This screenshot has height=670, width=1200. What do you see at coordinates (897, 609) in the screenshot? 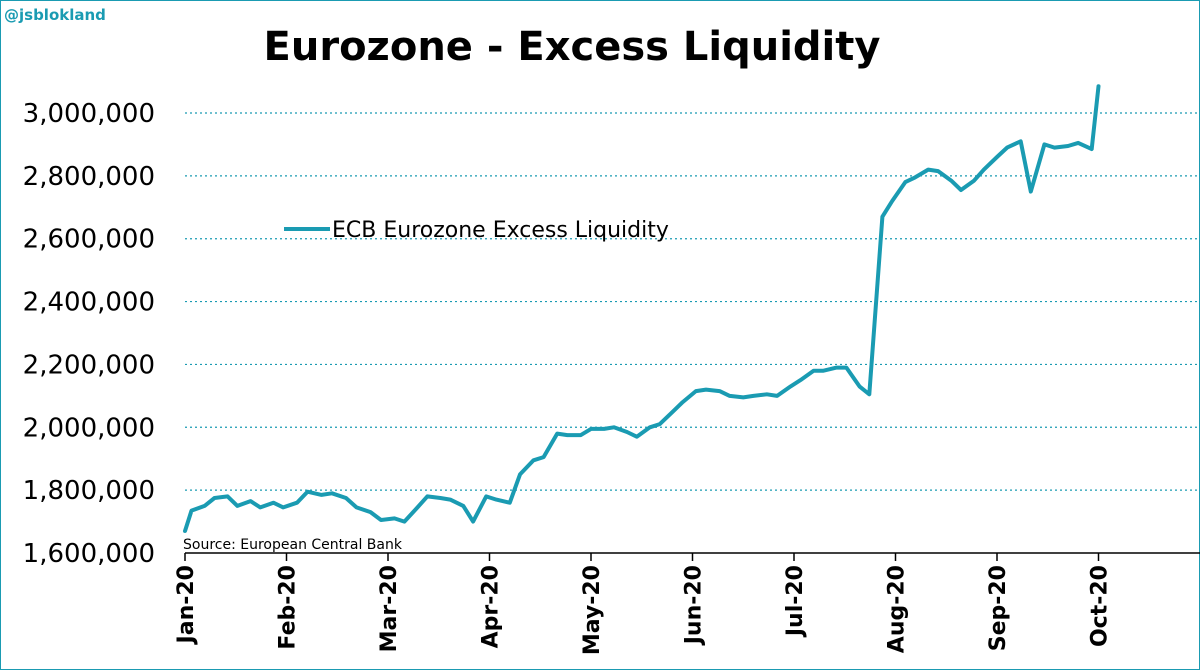
I see `x-tick-label: Aug-20` at bounding box center [897, 609].